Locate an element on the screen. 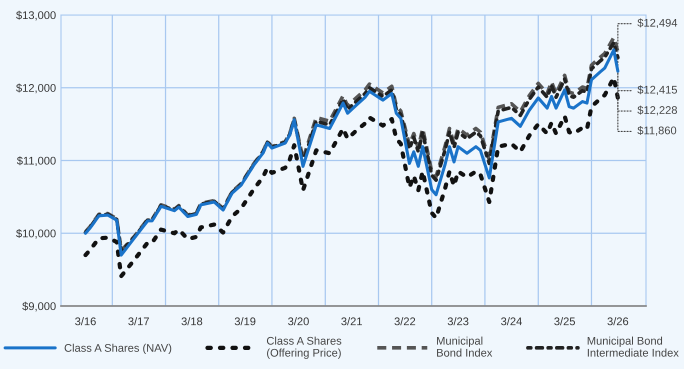 The width and height of the screenshot is (684, 369). annotation: $12,415 is located at coordinates (657, 90).